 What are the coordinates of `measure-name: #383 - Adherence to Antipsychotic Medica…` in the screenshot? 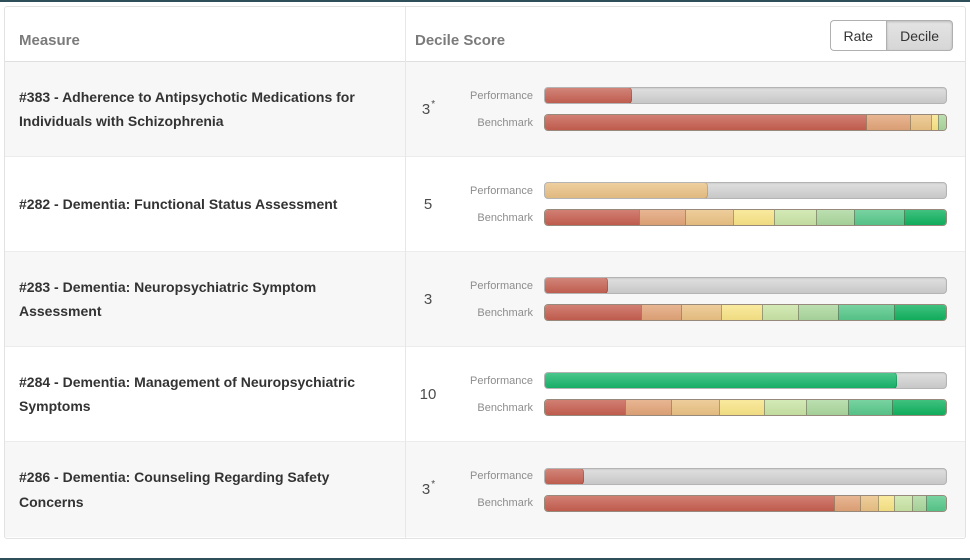 It's located at (187, 109).